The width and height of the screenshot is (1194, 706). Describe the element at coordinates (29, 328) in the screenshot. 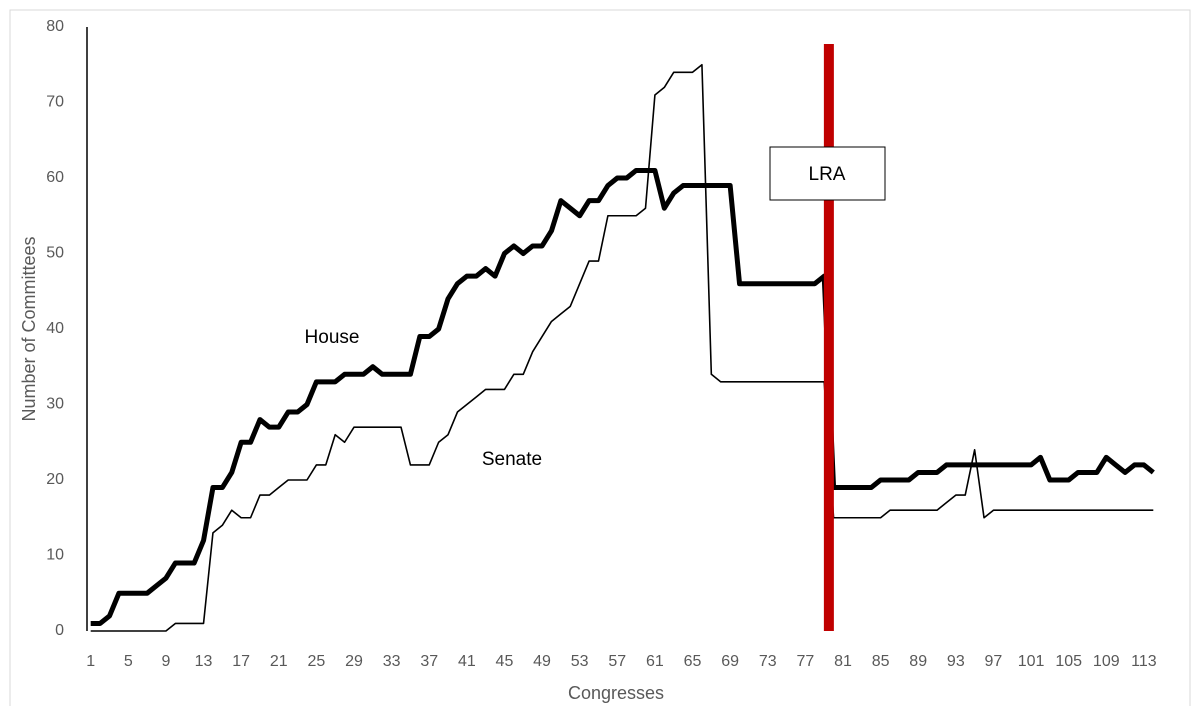

I see `y-axis-label: Number of Committees` at that location.